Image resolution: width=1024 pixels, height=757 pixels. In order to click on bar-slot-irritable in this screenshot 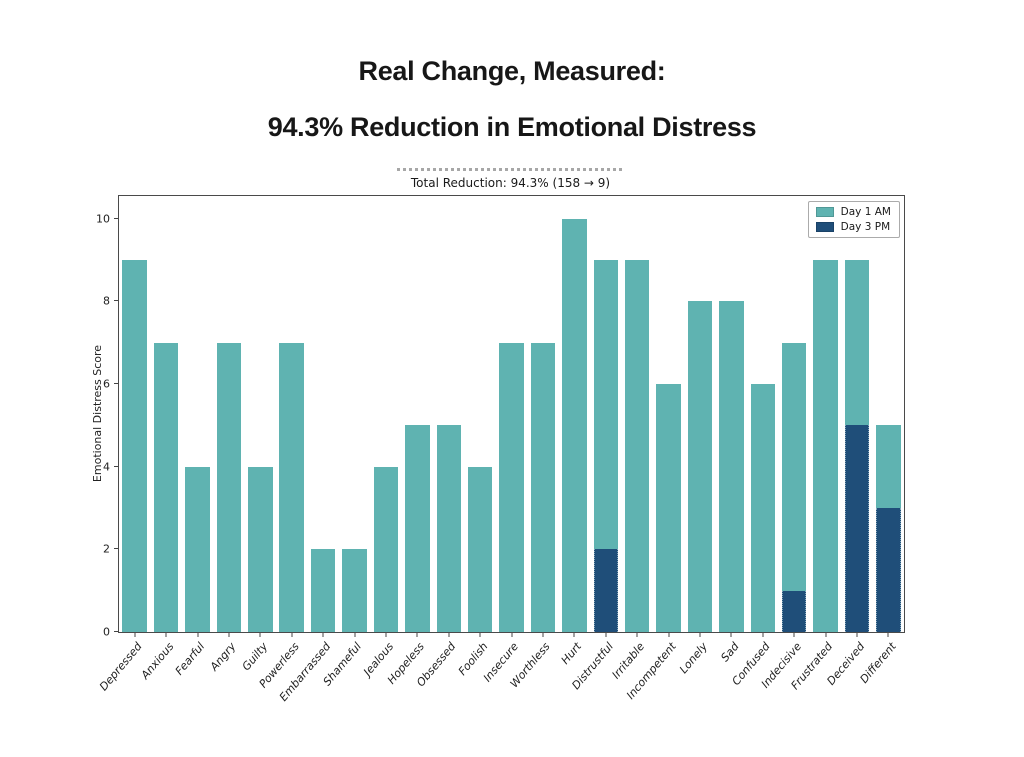, I will do `click(637, 414)`.